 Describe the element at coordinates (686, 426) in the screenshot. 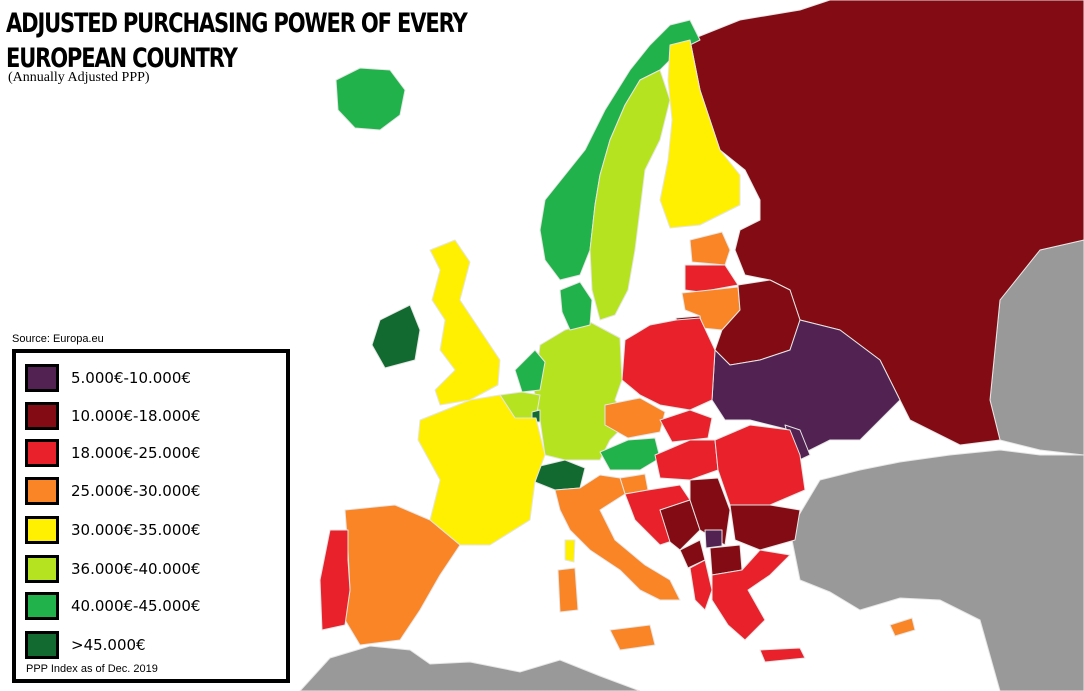

I see `country-slovakia` at that location.